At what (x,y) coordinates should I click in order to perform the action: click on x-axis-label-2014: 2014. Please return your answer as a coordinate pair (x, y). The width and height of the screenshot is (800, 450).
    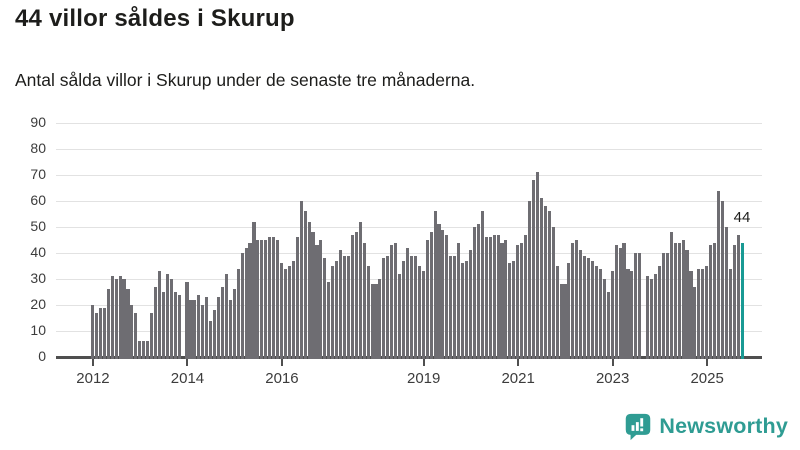
    Looking at the image, I should click on (187, 378).